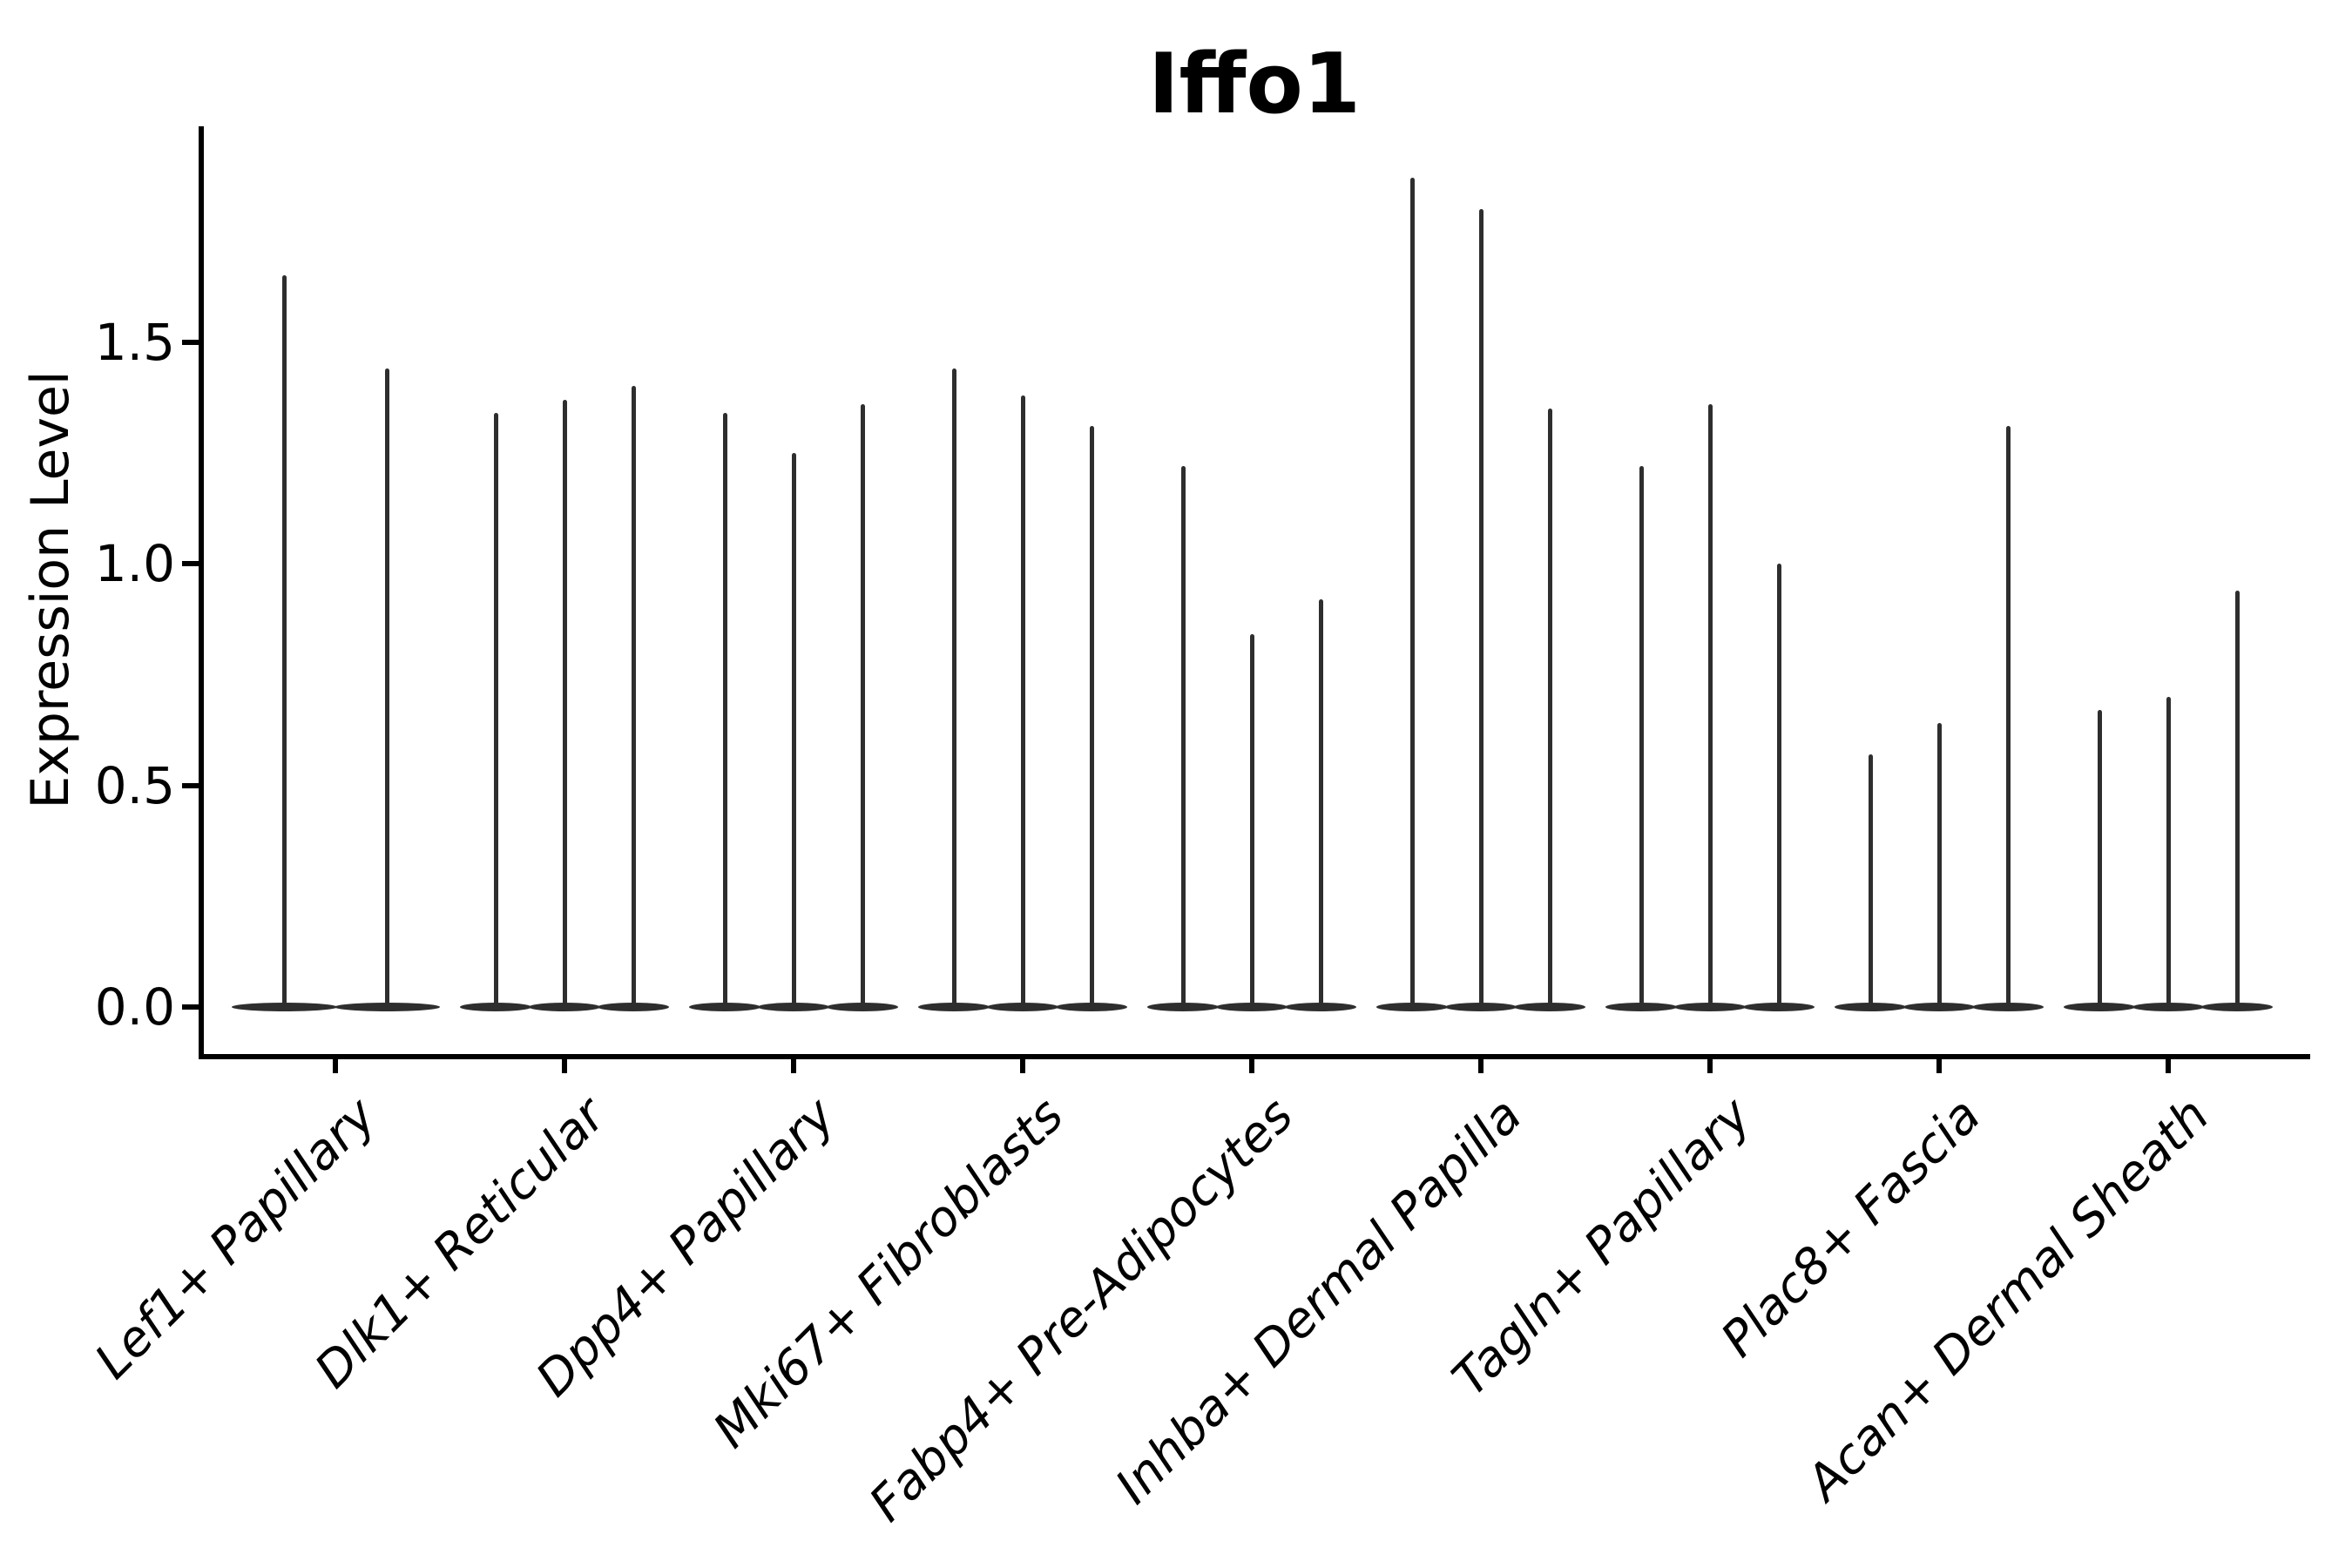  I want to click on chart-title: Iffo1, so click(1254, 84).